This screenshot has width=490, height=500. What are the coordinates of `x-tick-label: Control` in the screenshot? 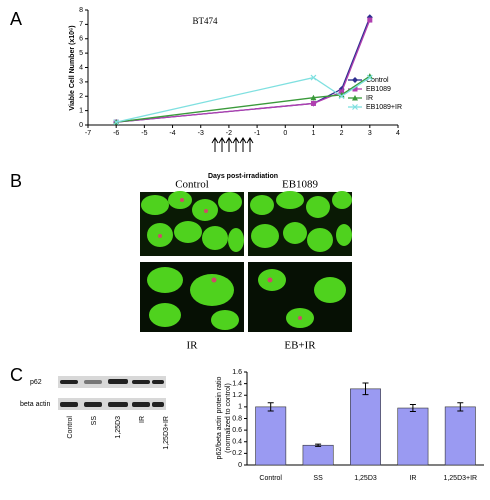 It's located at (270, 478).